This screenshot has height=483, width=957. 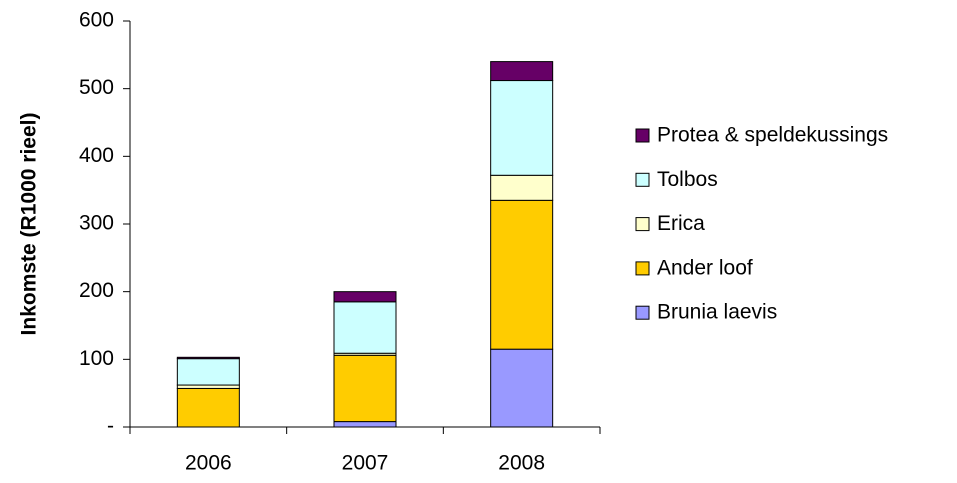 I want to click on y-tick-label: 600, so click(x=96, y=20).